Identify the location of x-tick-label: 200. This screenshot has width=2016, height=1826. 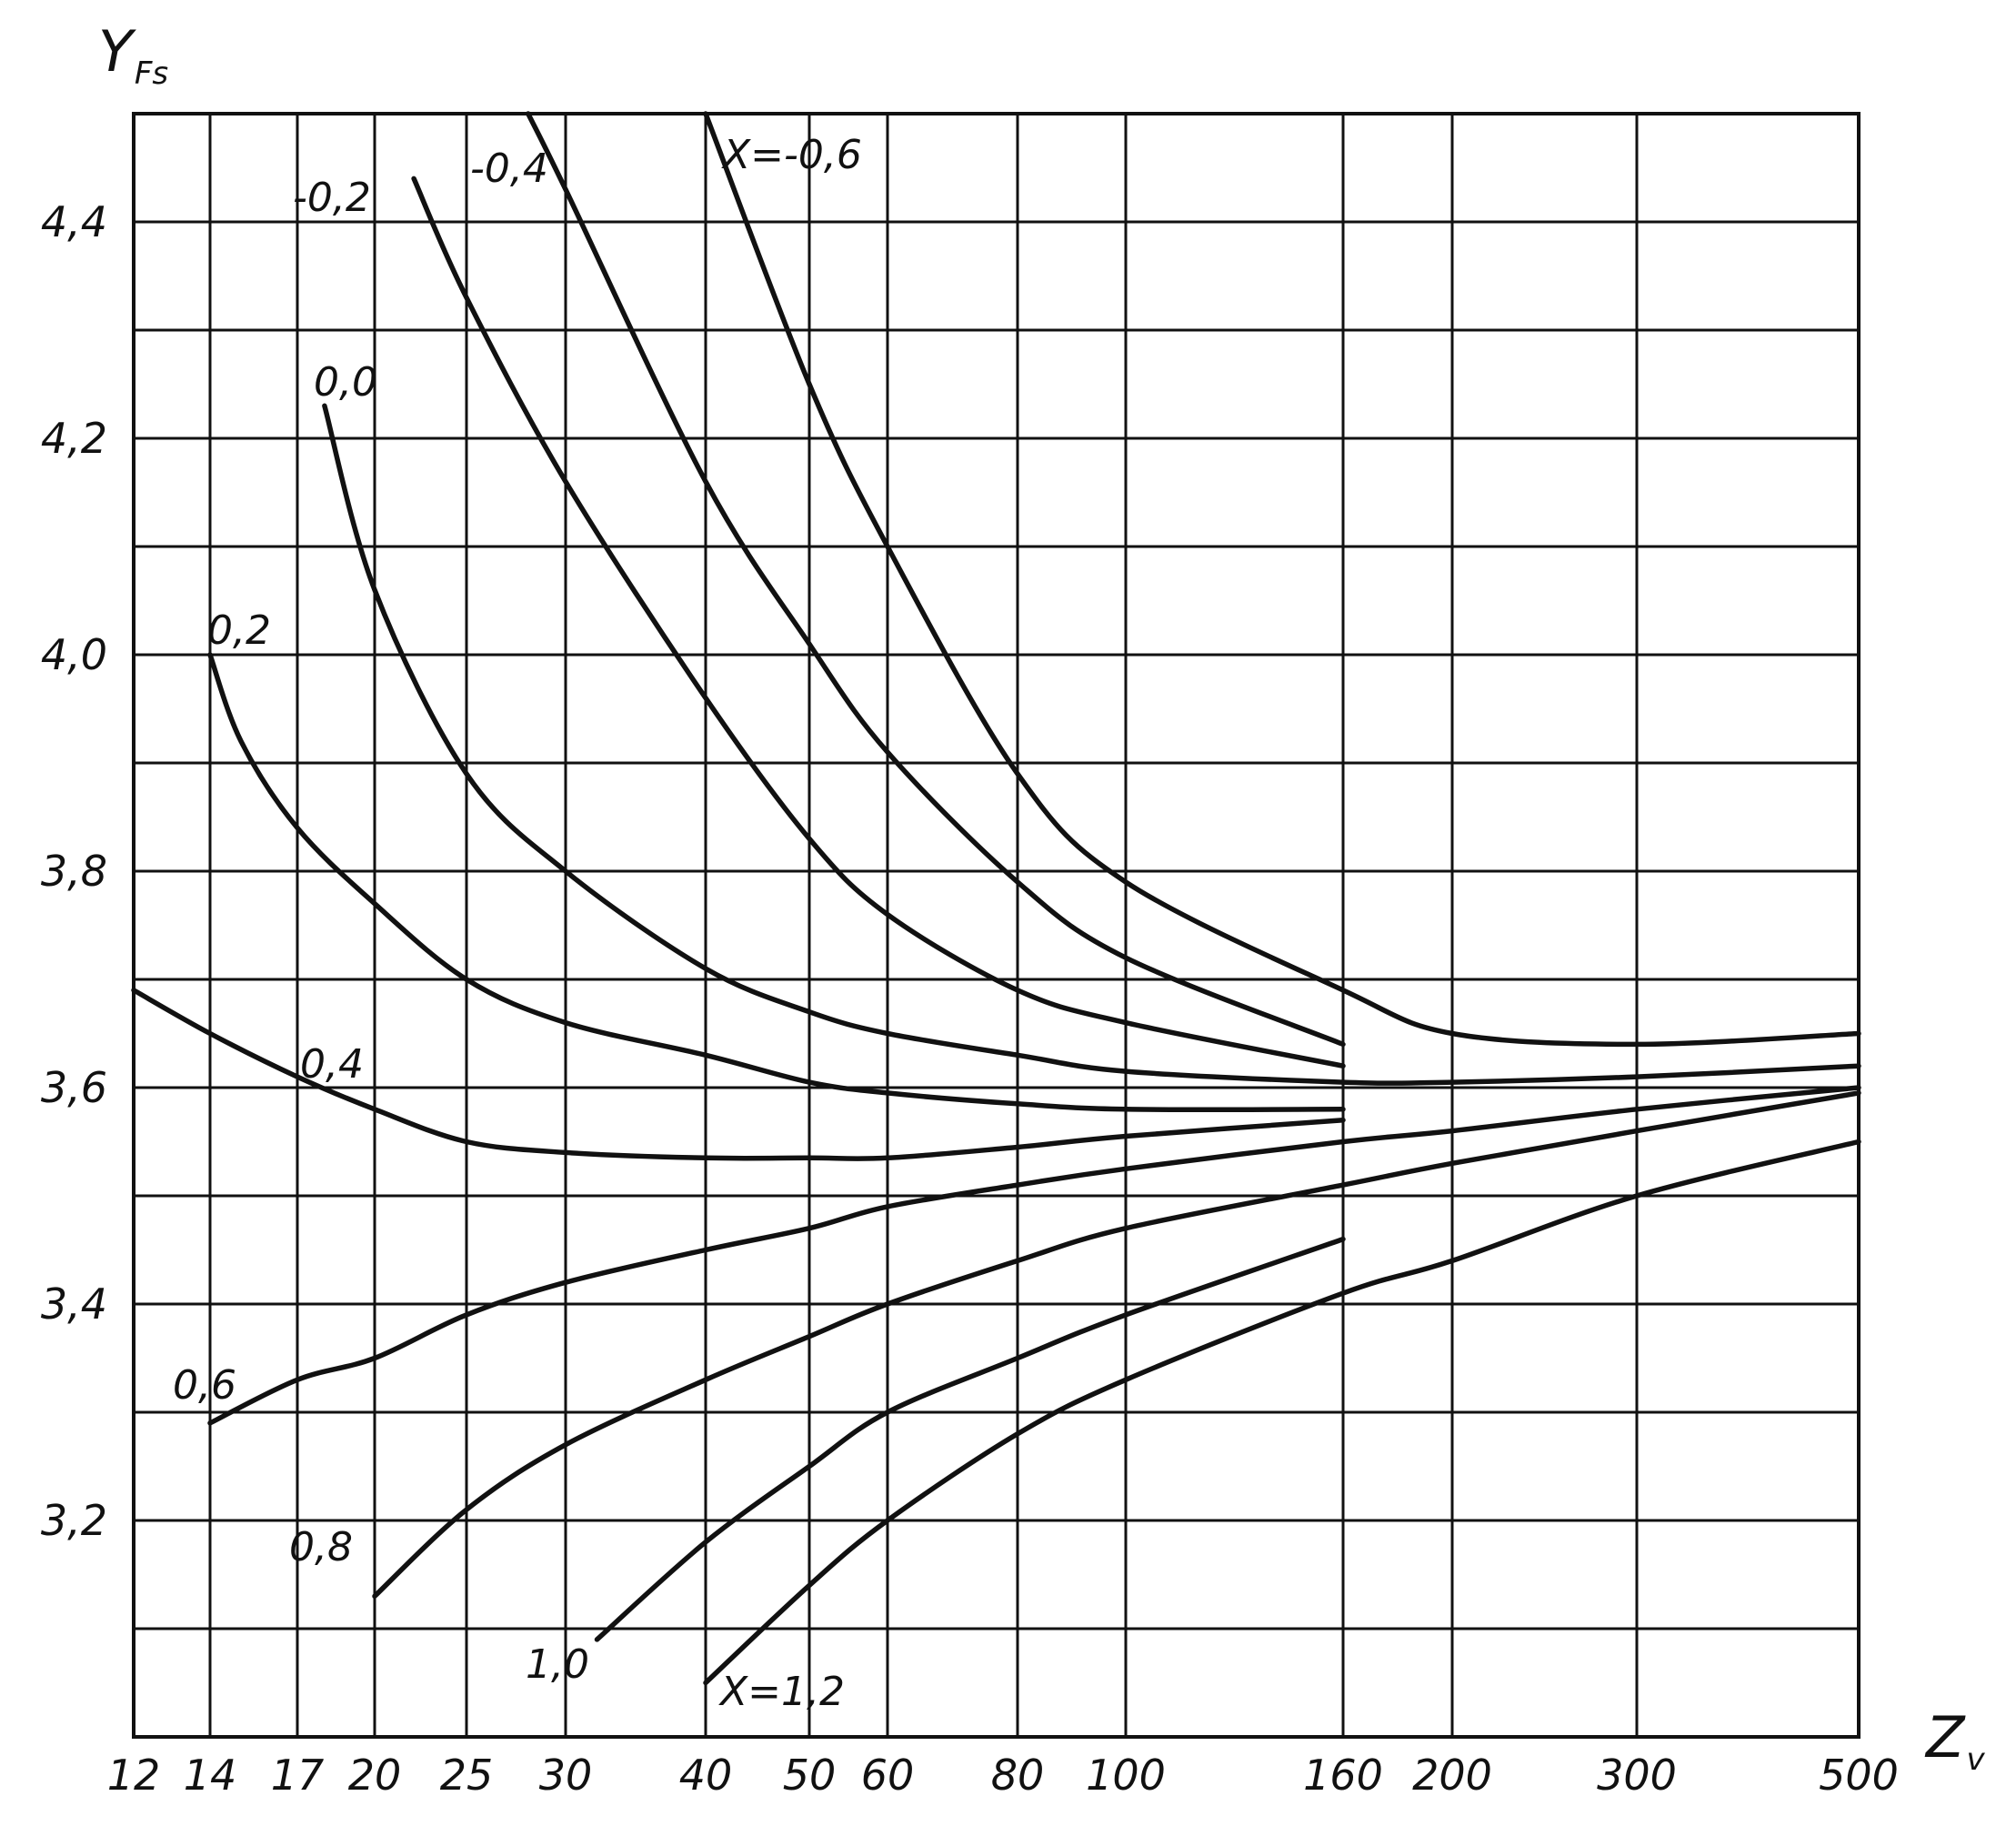
(1452, 1775).